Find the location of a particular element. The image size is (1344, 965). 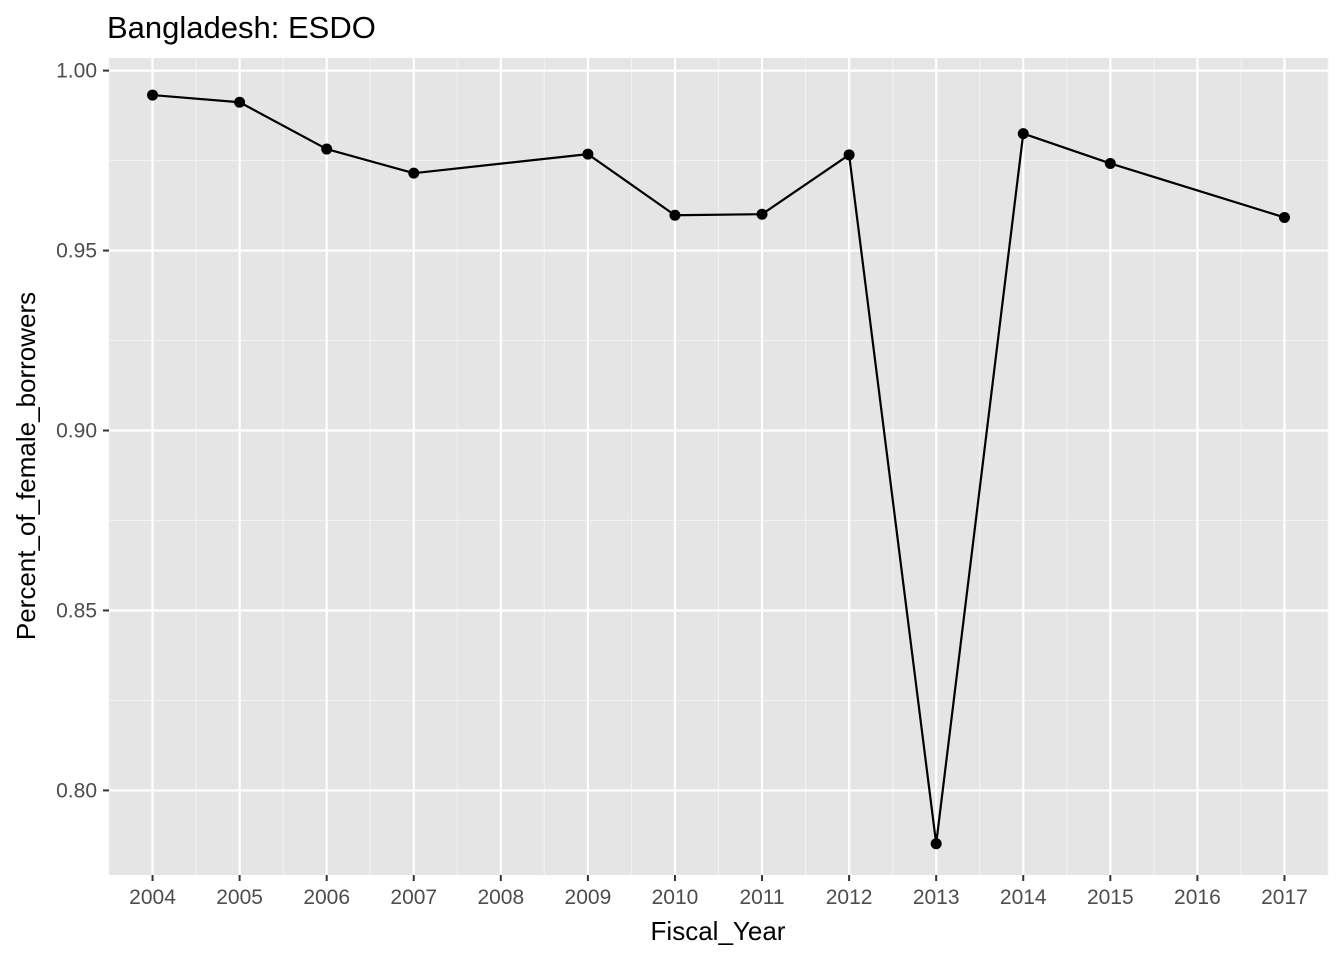

x-tick-label: 2008 is located at coordinates (500, 897).